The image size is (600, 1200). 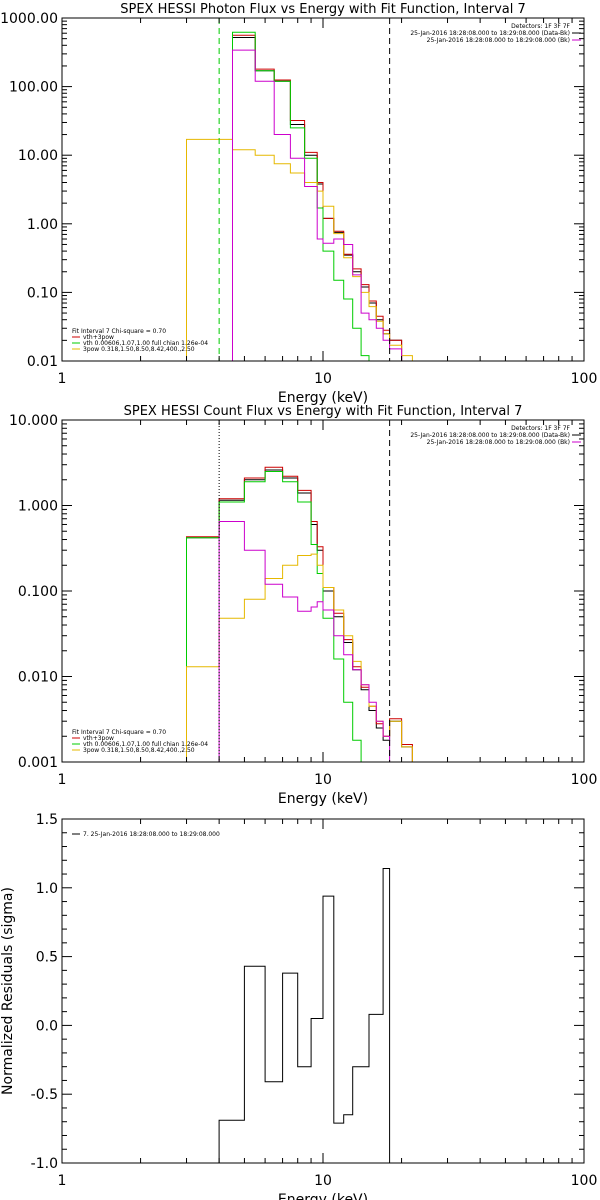 What do you see at coordinates (33, 421) in the screenshot?
I see `y-tick-label: 10.000` at bounding box center [33, 421].